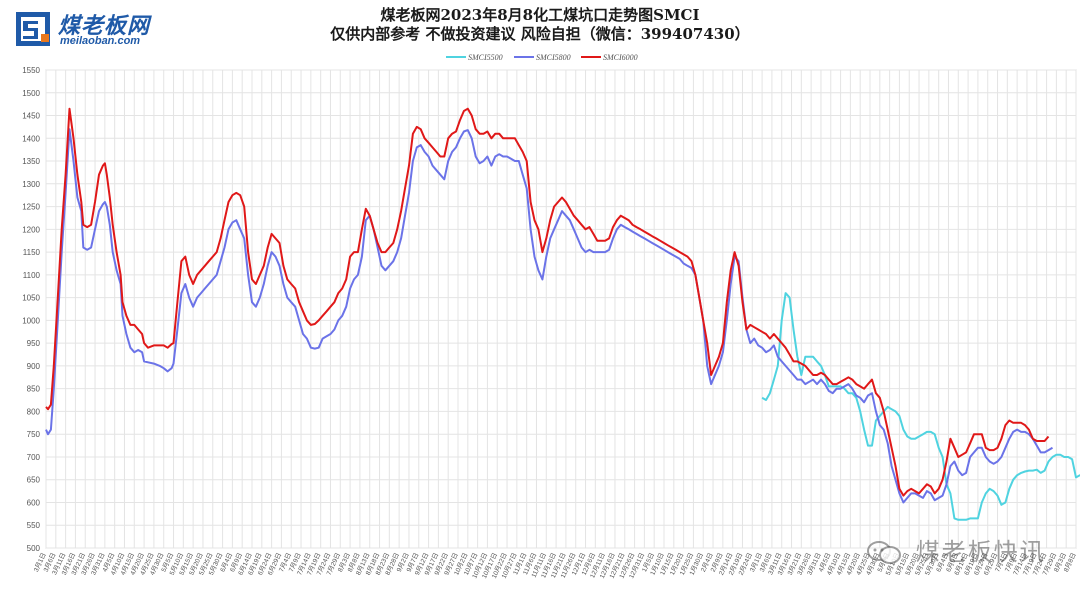  What do you see at coordinates (34, 434) in the screenshot?
I see `y-tick-label: 750` at bounding box center [34, 434].